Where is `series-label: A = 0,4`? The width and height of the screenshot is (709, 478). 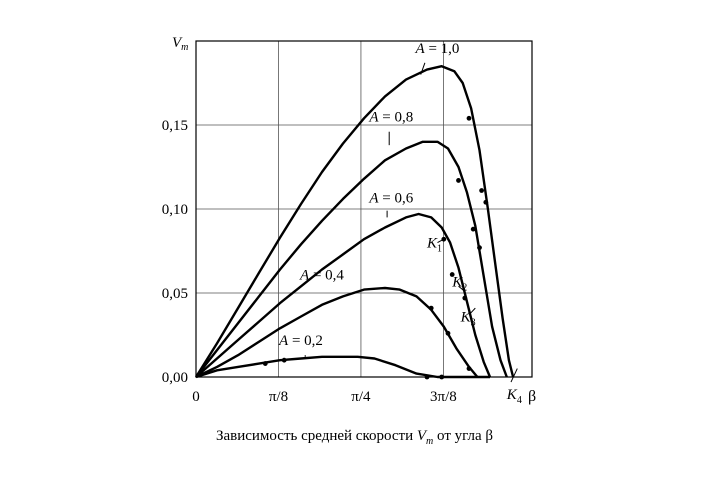
series-label: A = 0,4 is located at coordinates (321, 276).